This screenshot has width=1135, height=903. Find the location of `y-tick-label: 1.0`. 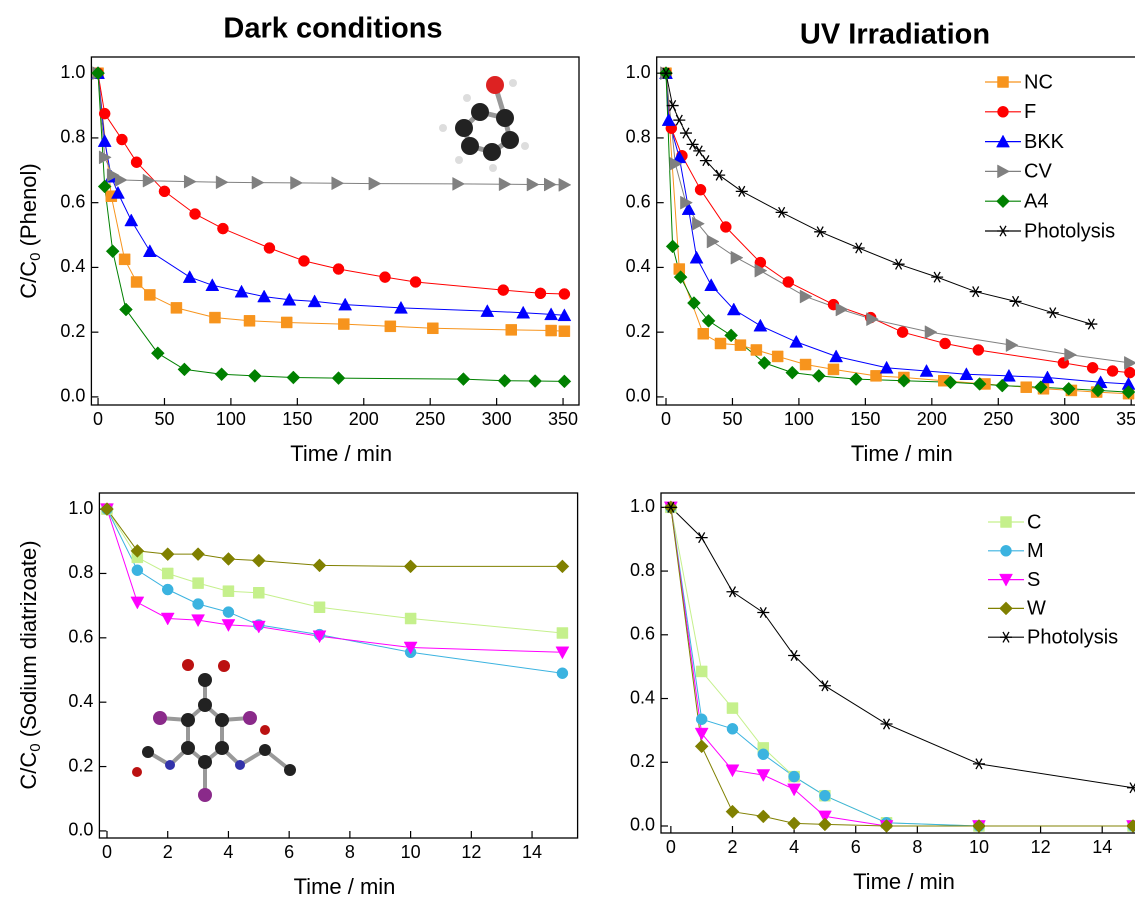

y-tick-label: 1.0 is located at coordinates (72, 72).